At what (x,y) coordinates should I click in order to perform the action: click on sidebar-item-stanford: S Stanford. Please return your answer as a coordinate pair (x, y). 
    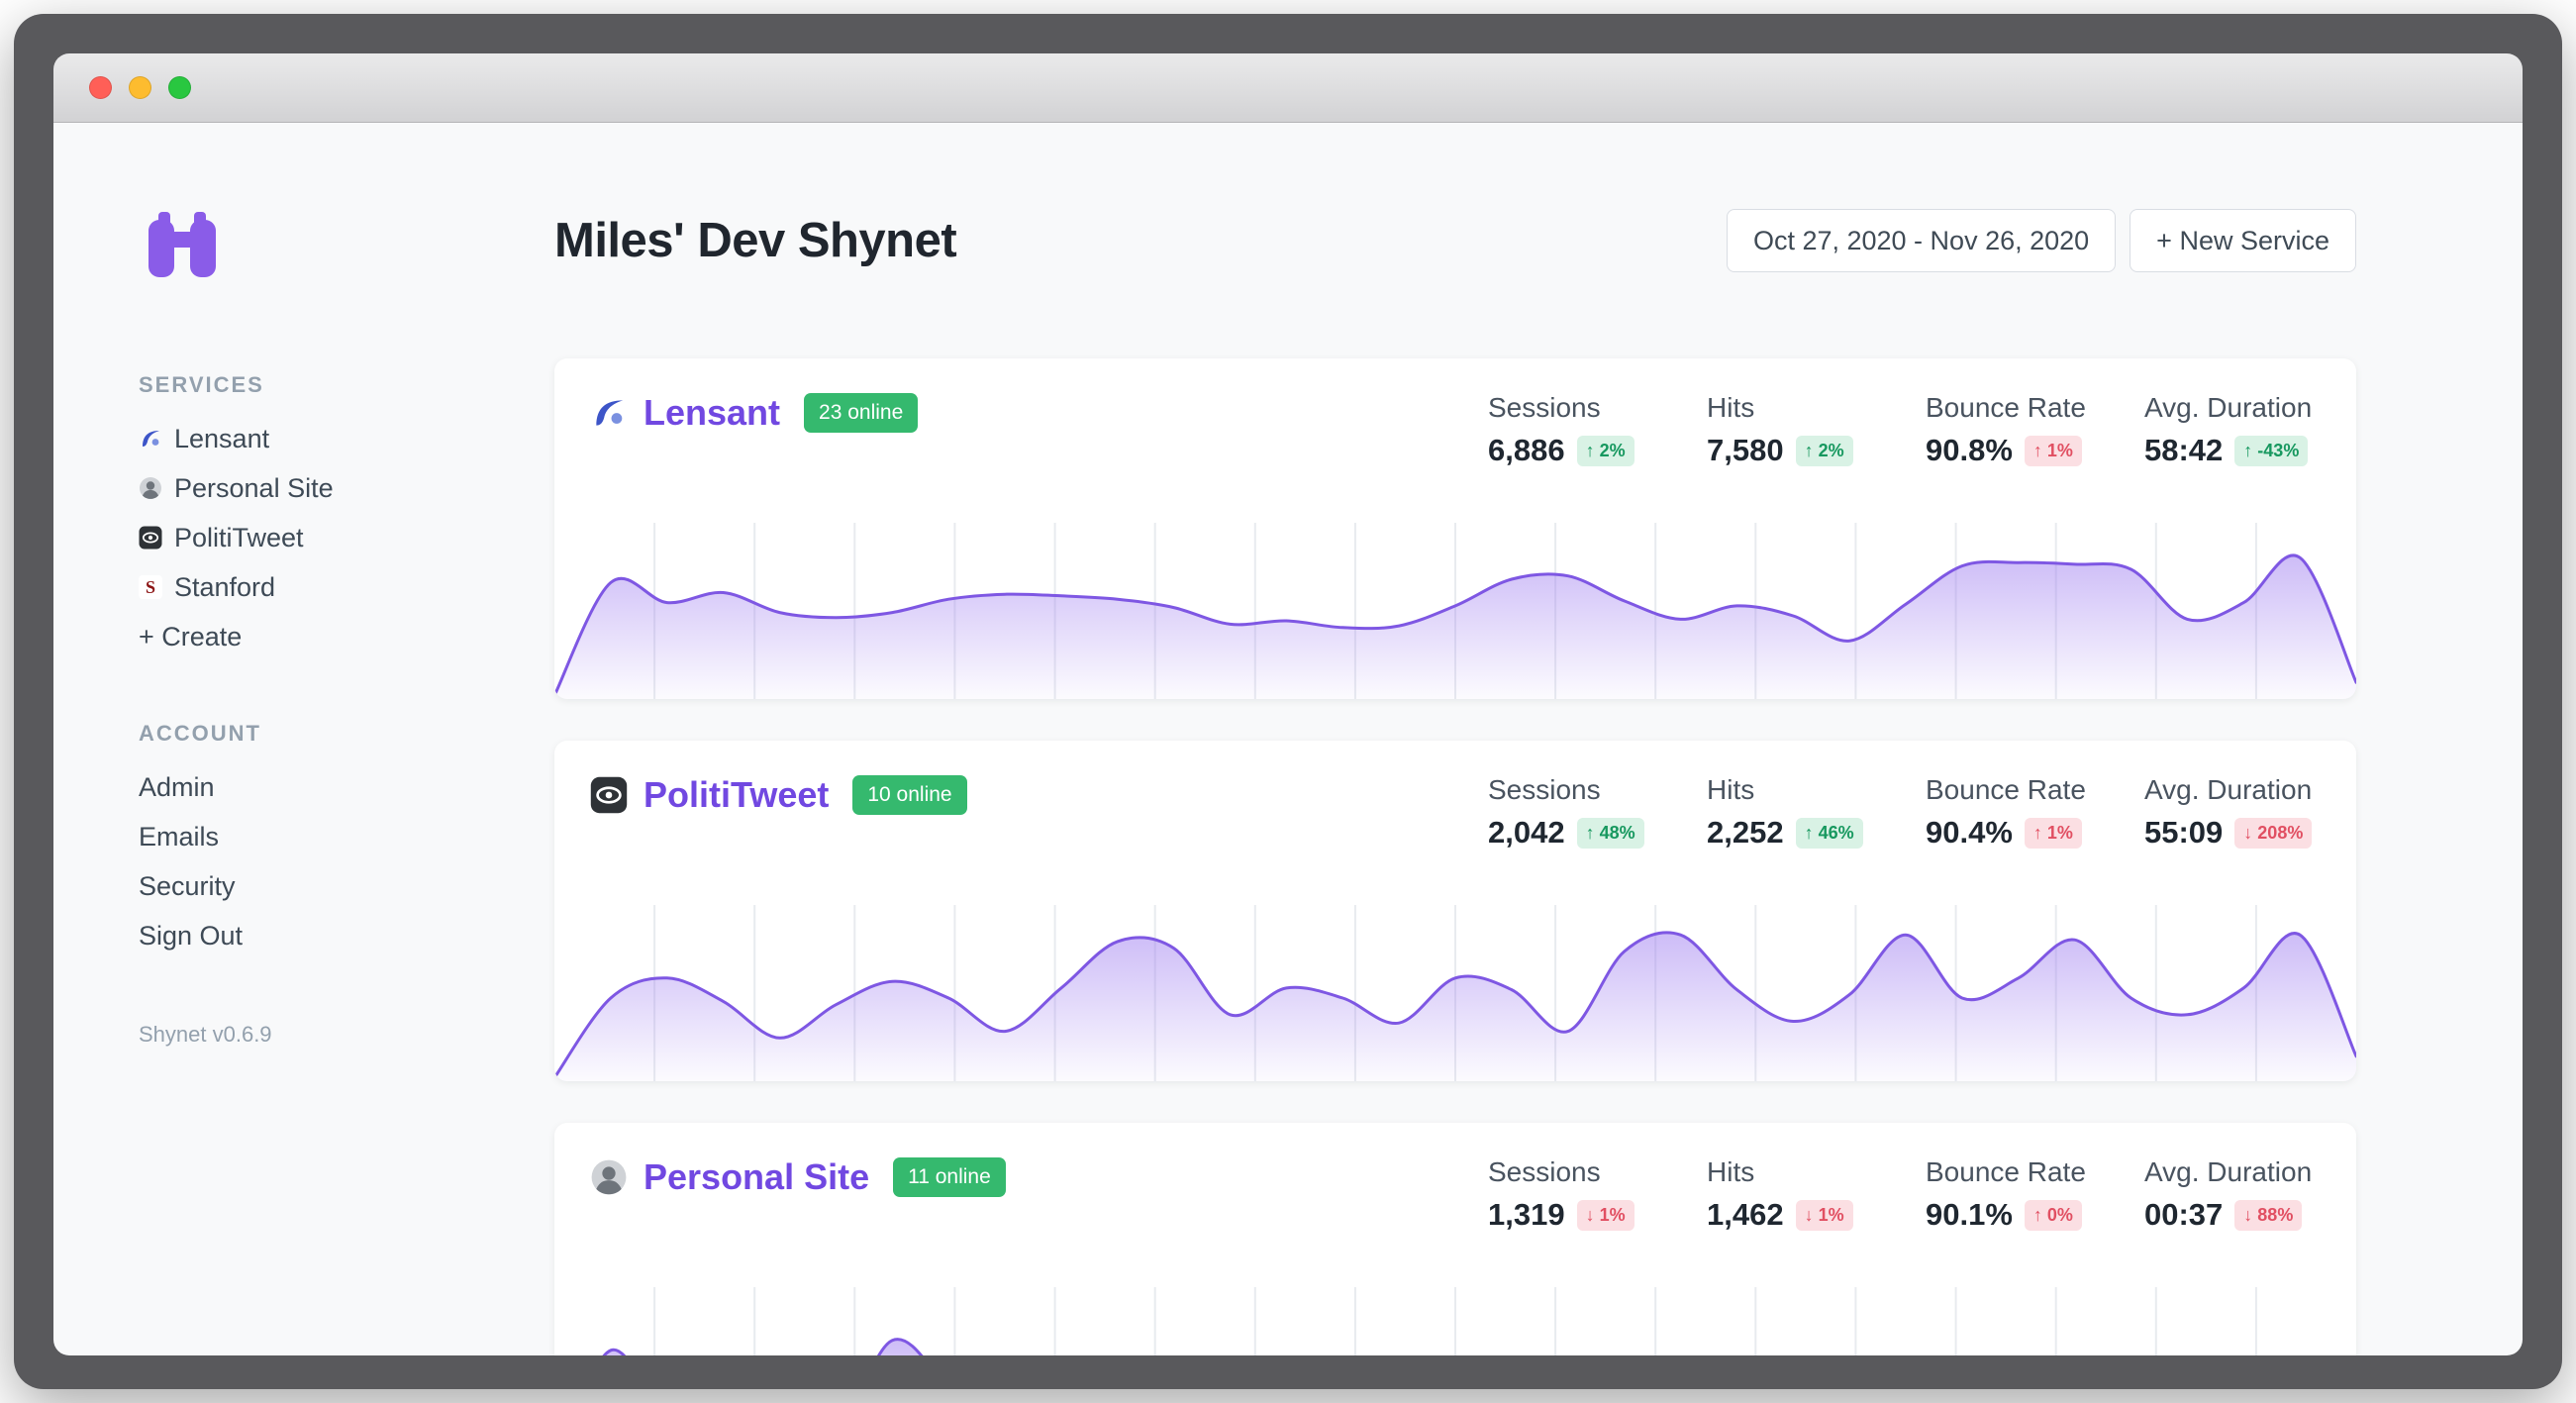
    Looking at the image, I should click on (293, 587).